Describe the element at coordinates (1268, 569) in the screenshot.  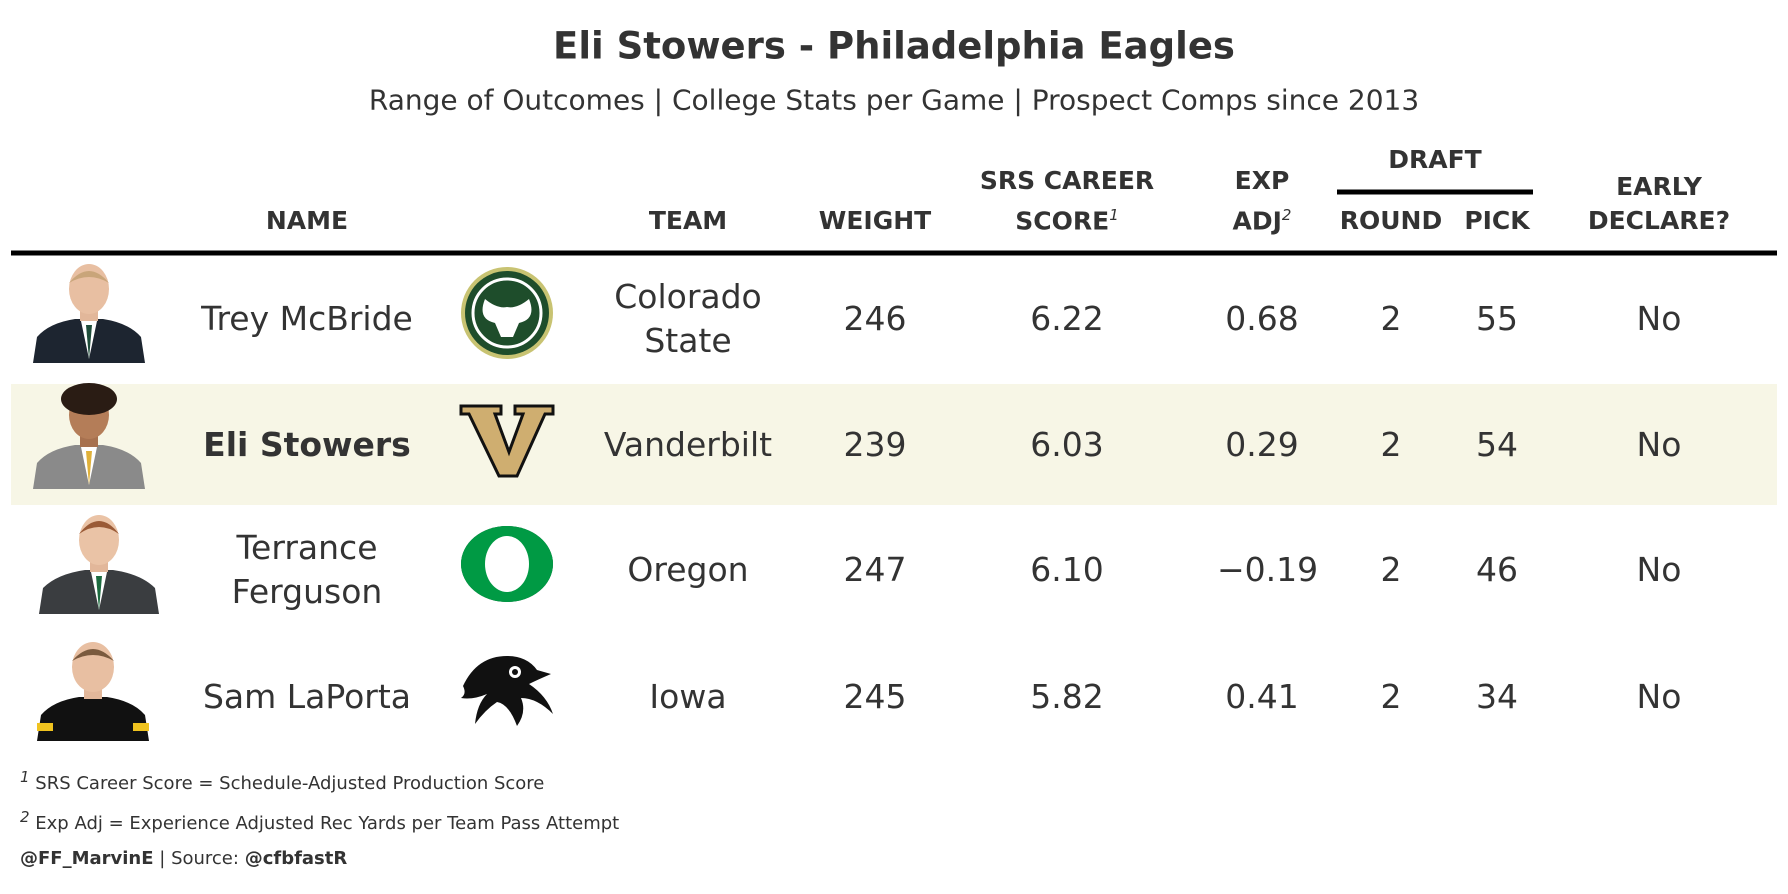
I see `table-cell: −0.19` at that location.